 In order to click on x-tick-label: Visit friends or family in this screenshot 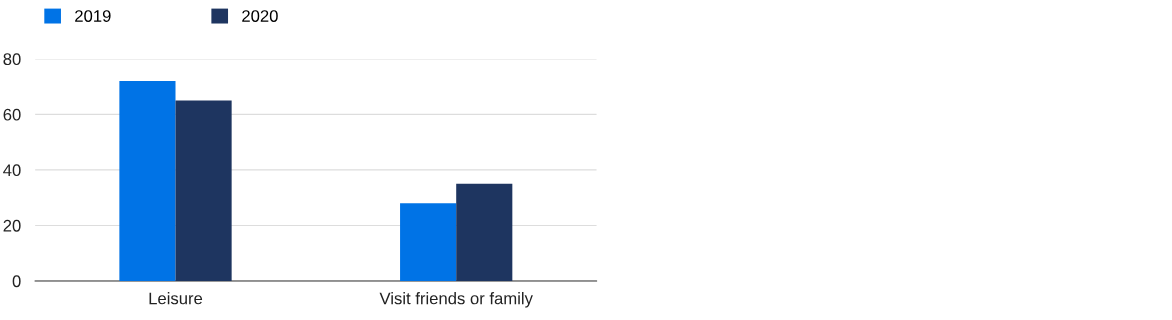, I will do `click(456, 300)`.